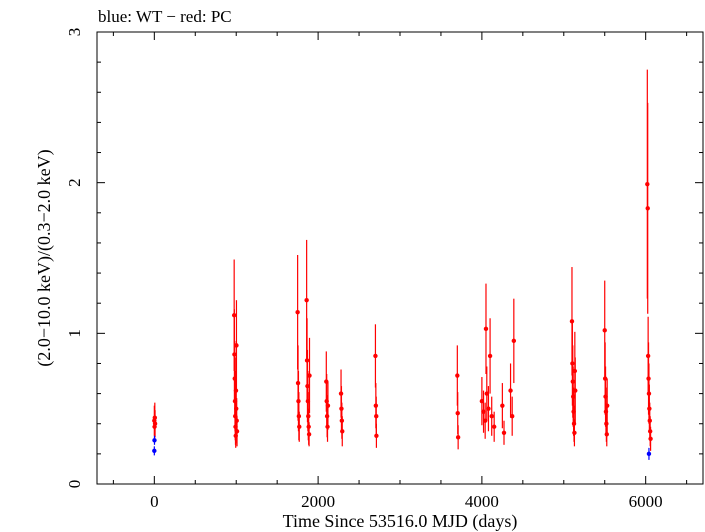 This screenshot has width=705, height=532. Describe the element at coordinates (74, 32) in the screenshot. I see `y-tick-label: 3` at that location.